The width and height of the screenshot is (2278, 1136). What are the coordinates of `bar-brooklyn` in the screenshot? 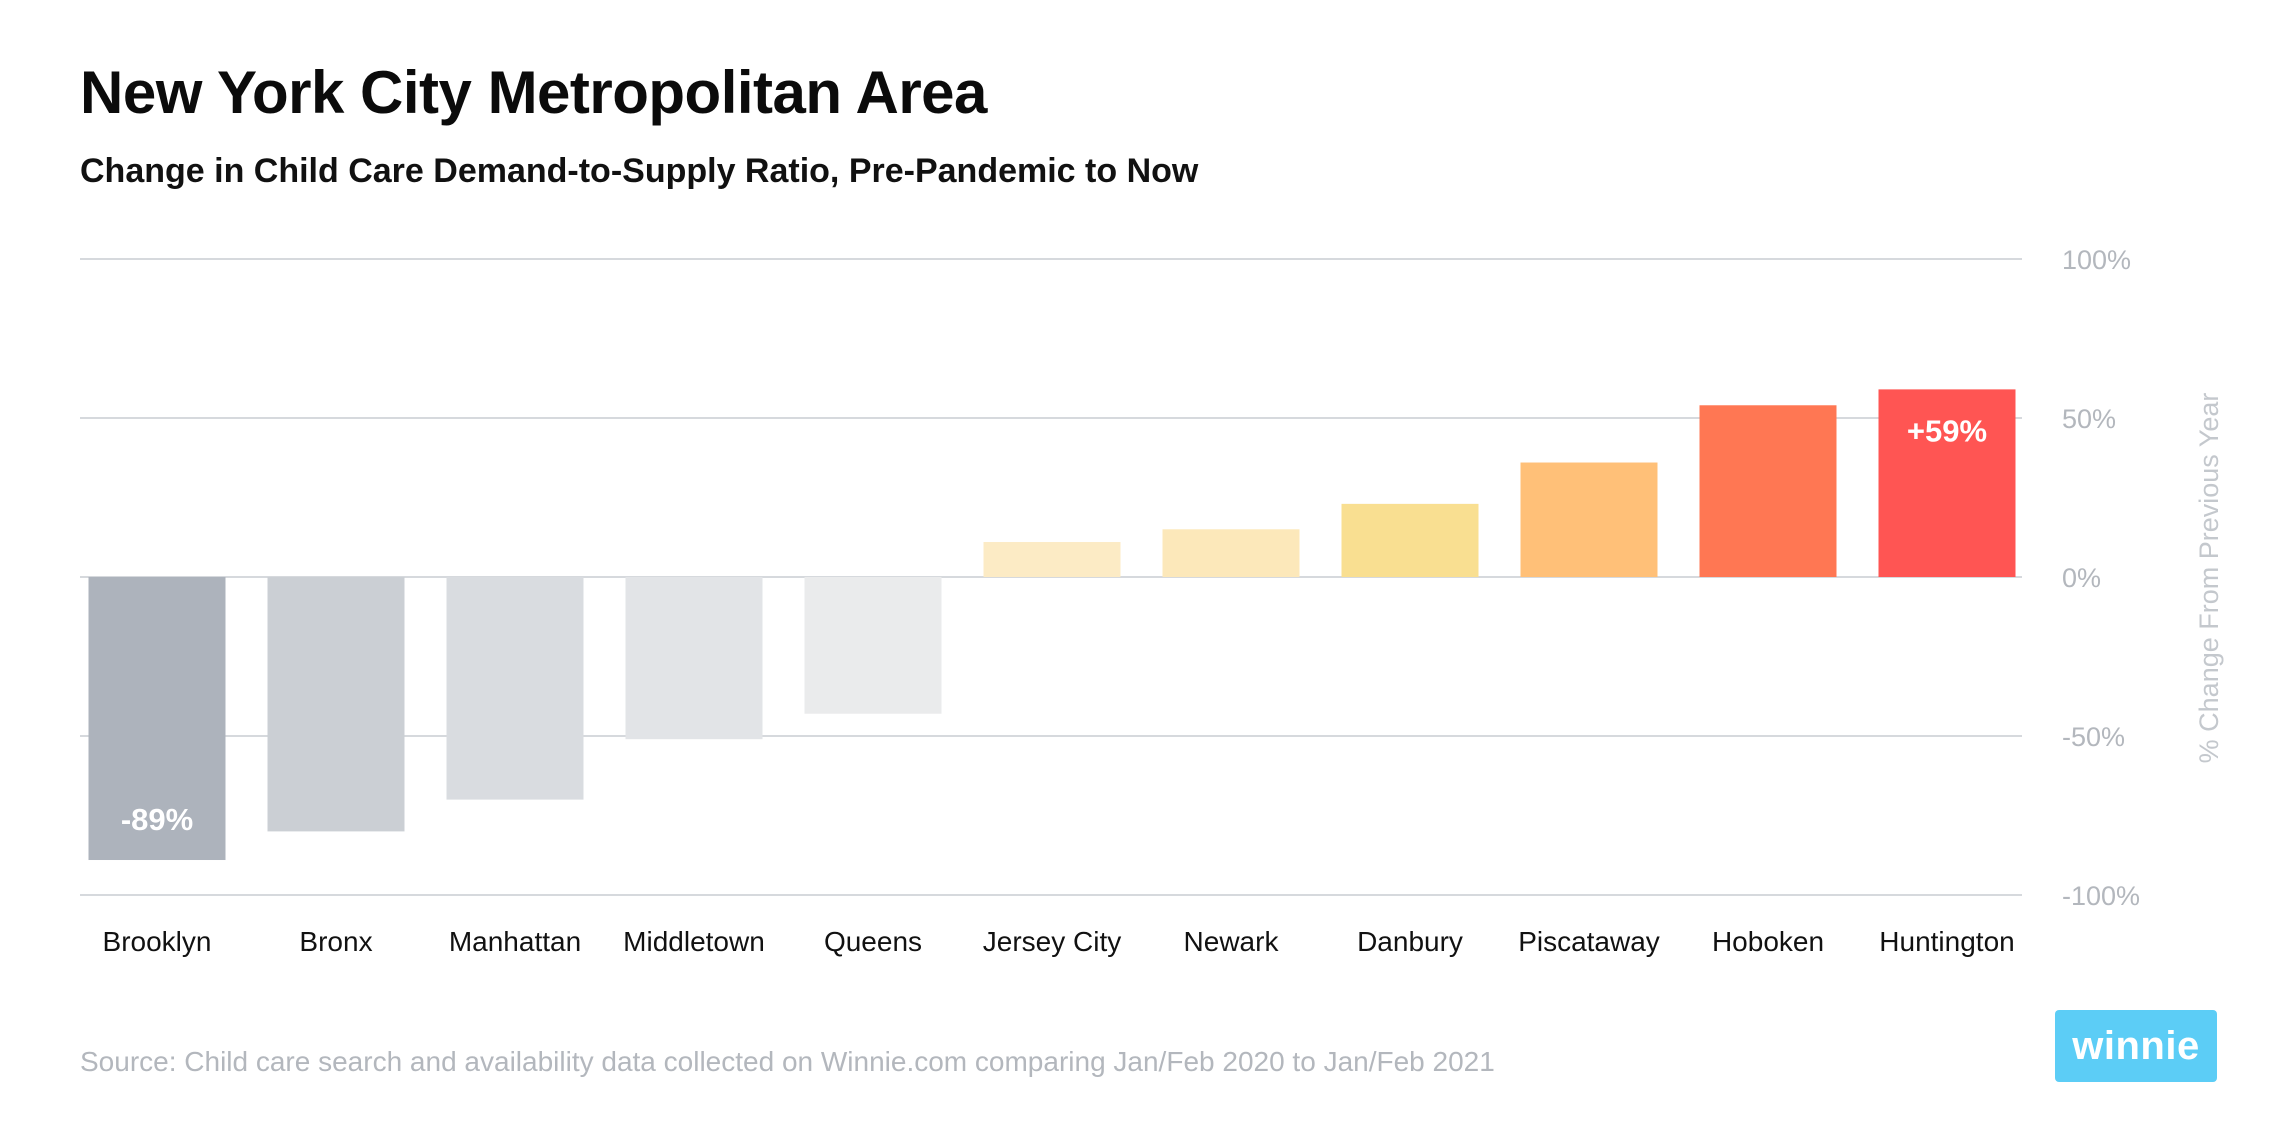 It's located at (157, 719).